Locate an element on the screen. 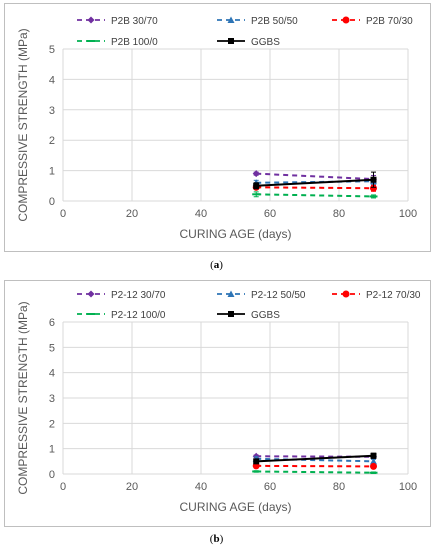  legend-item: P2B 100/0 is located at coordinates (117, 42).